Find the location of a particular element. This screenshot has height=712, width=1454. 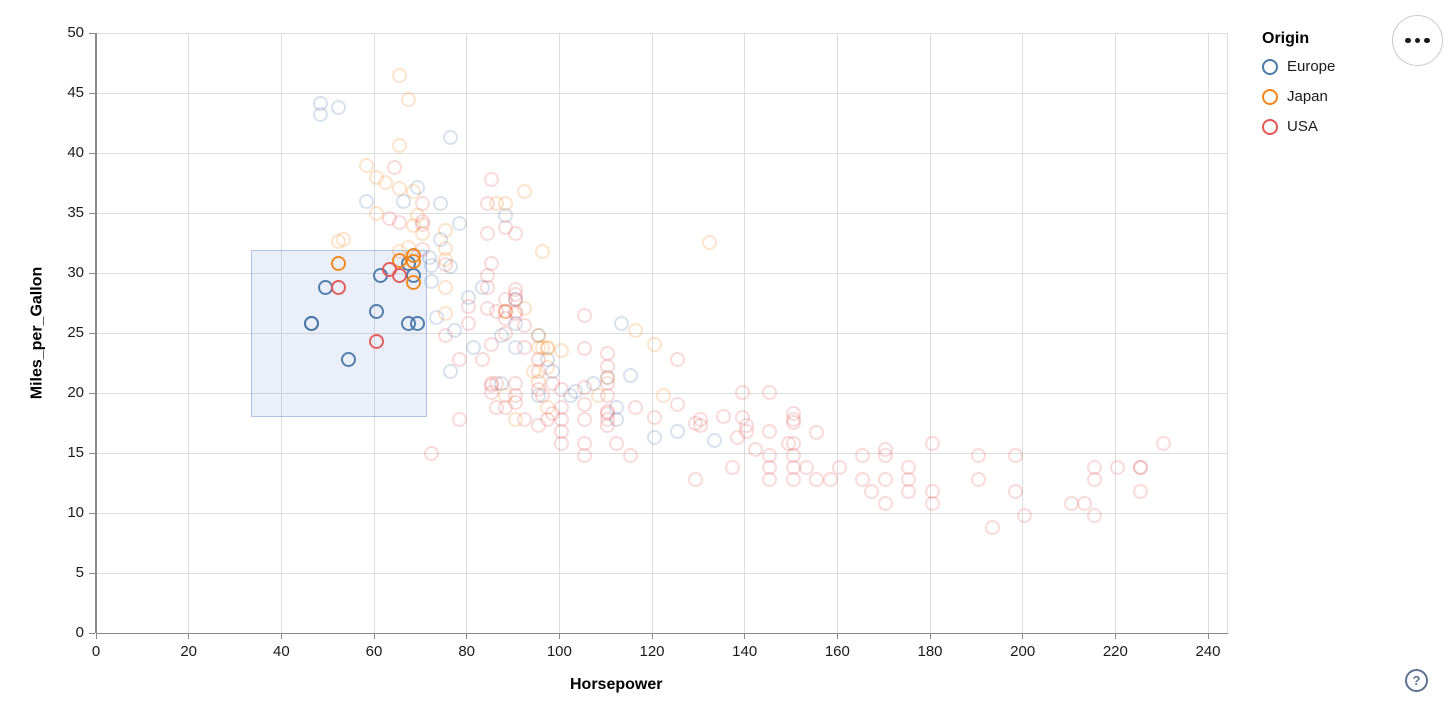

x-tick-label: 20 is located at coordinates (188, 651).